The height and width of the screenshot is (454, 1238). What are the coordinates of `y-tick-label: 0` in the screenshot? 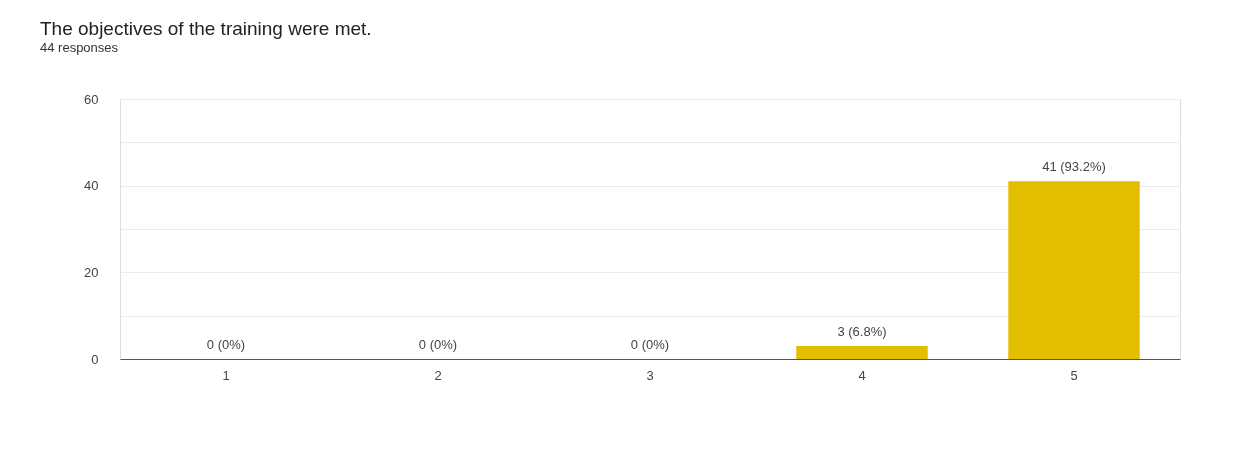 It's located at (95, 359).